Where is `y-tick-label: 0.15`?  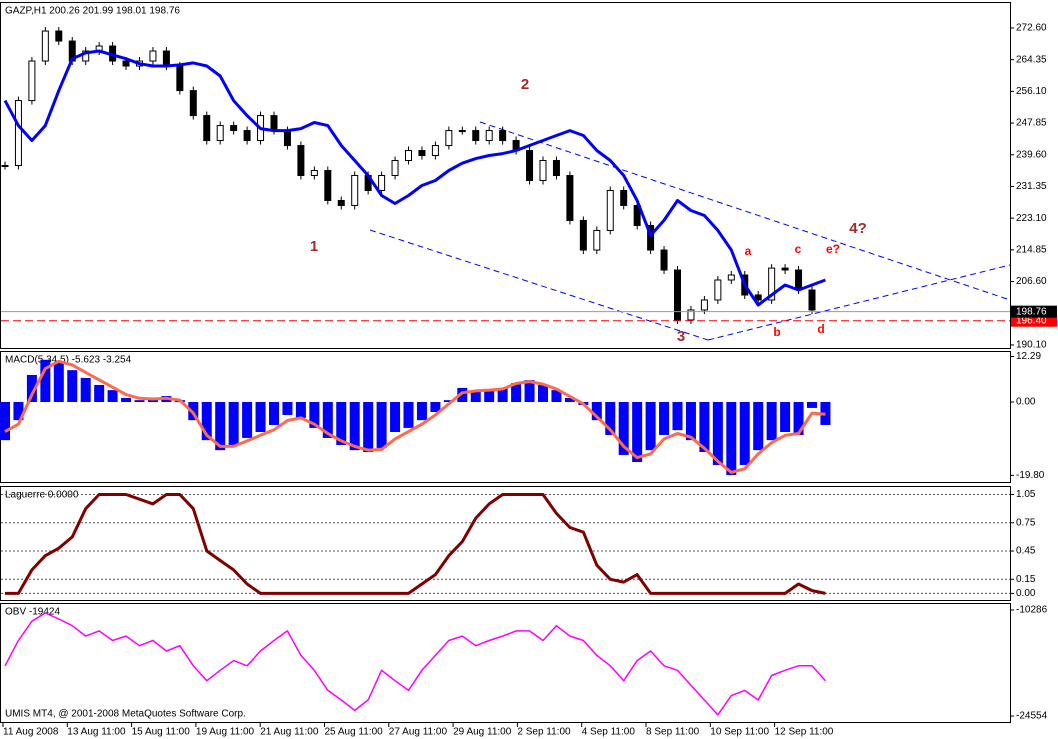 y-tick-label: 0.15 is located at coordinates (1026, 579).